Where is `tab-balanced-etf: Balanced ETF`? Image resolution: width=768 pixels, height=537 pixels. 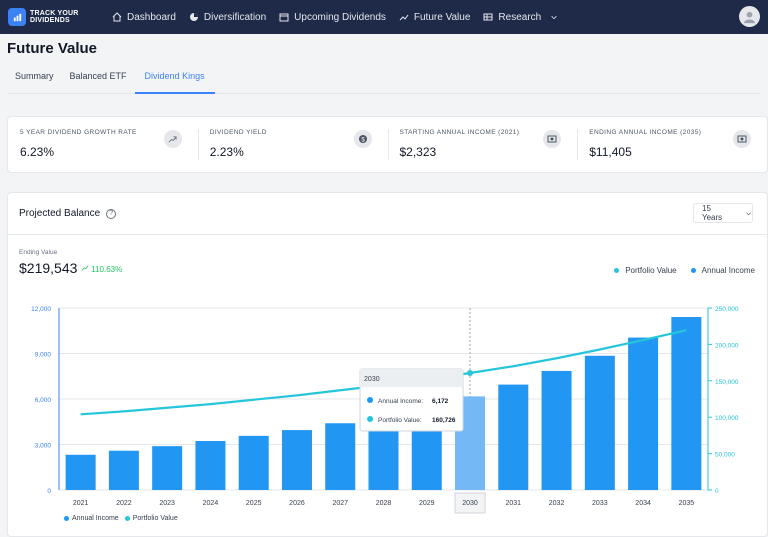
tab-balanced-etf: Balanced ETF is located at coordinates (98, 78).